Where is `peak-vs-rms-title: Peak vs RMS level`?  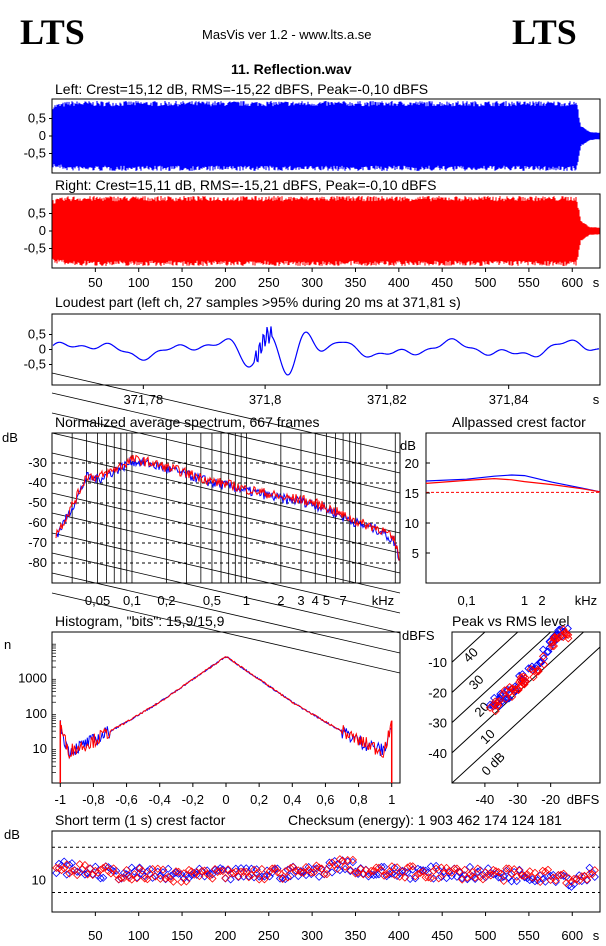 peak-vs-rms-title: Peak vs RMS level is located at coordinates (511, 621).